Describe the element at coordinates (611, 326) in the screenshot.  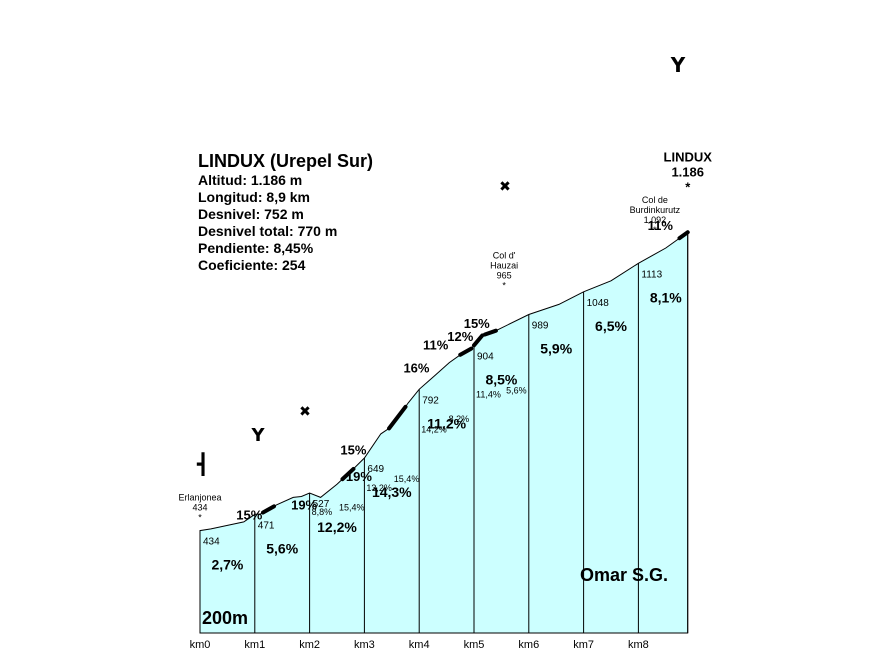
I see `segment-gradient-label: 6,5%` at that location.